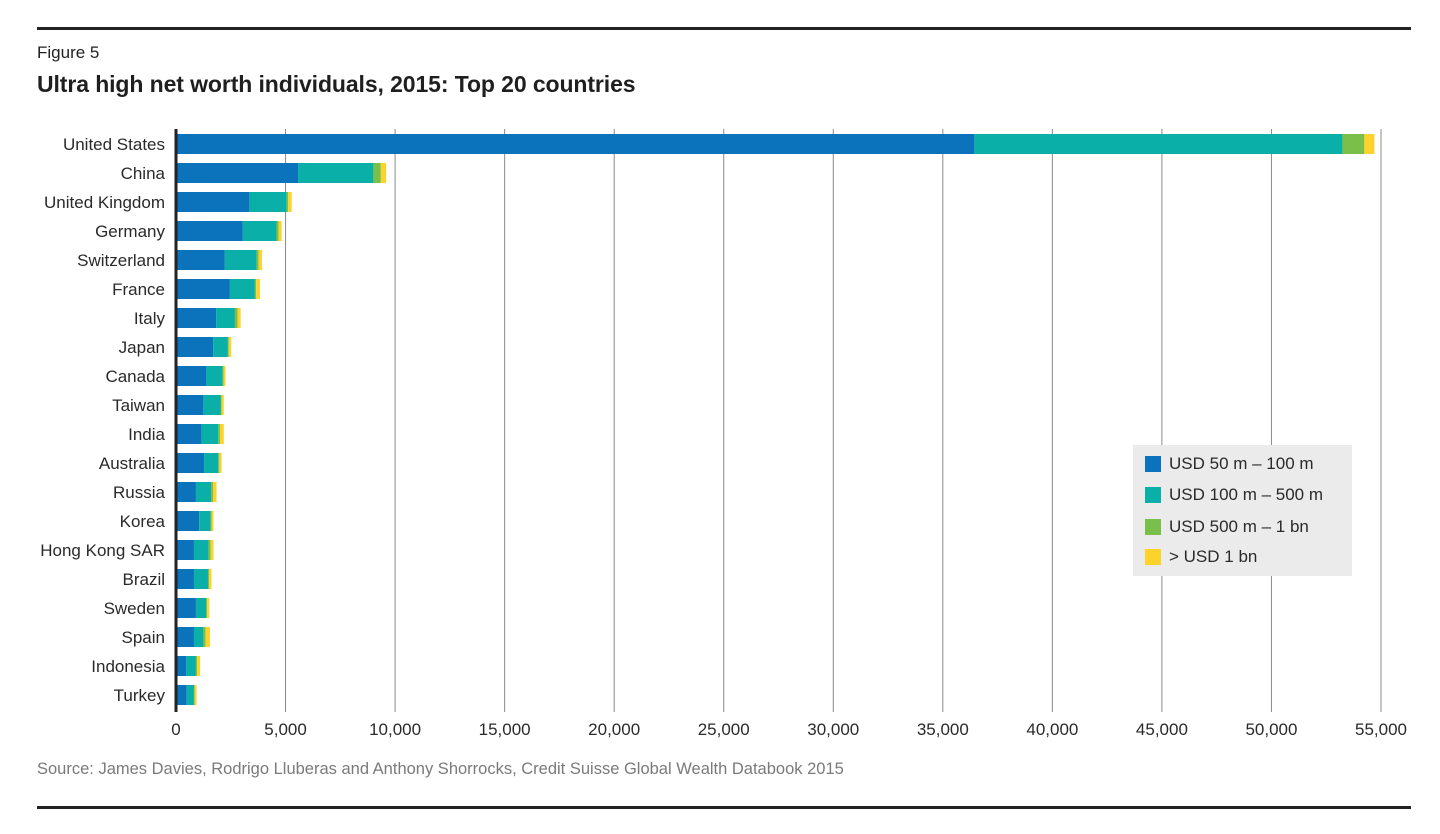  What do you see at coordinates (68, 52) in the screenshot?
I see `figure-label: Figure 5` at bounding box center [68, 52].